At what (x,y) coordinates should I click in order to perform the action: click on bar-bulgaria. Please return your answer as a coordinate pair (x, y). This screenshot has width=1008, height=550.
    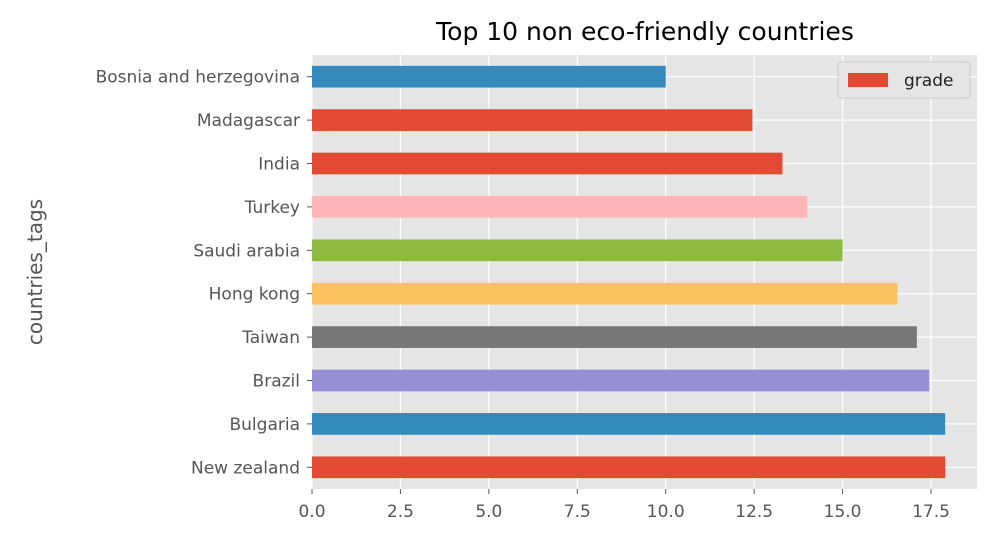
    Looking at the image, I should click on (629, 424).